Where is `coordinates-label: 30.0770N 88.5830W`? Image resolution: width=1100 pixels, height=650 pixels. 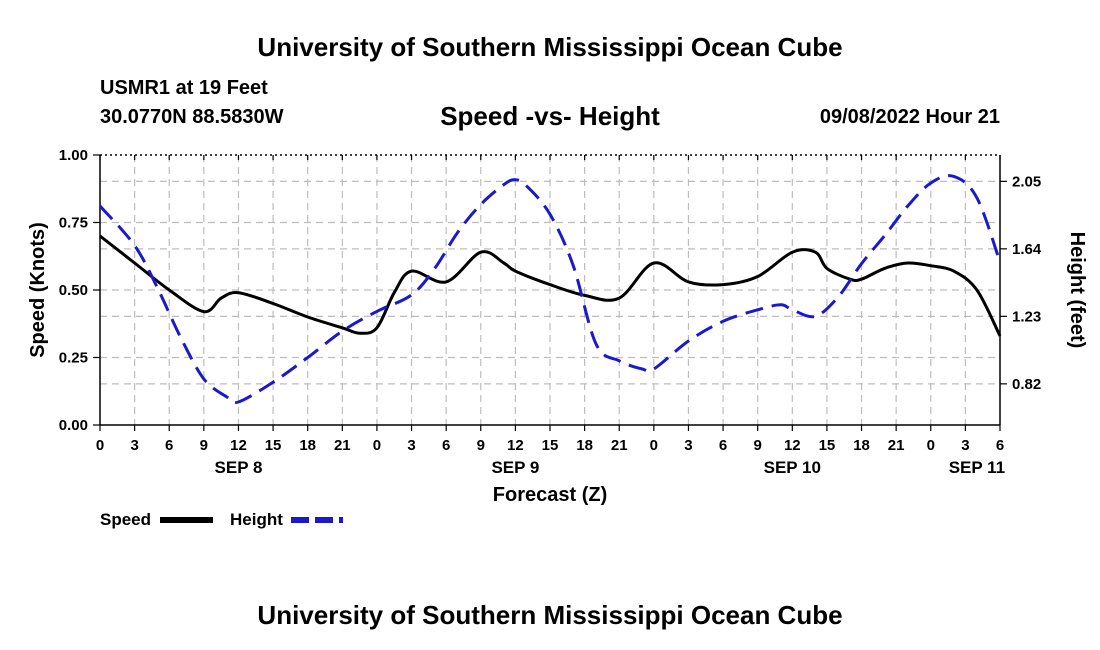 coordinates-label: 30.0770N 88.5830W is located at coordinates (192, 117).